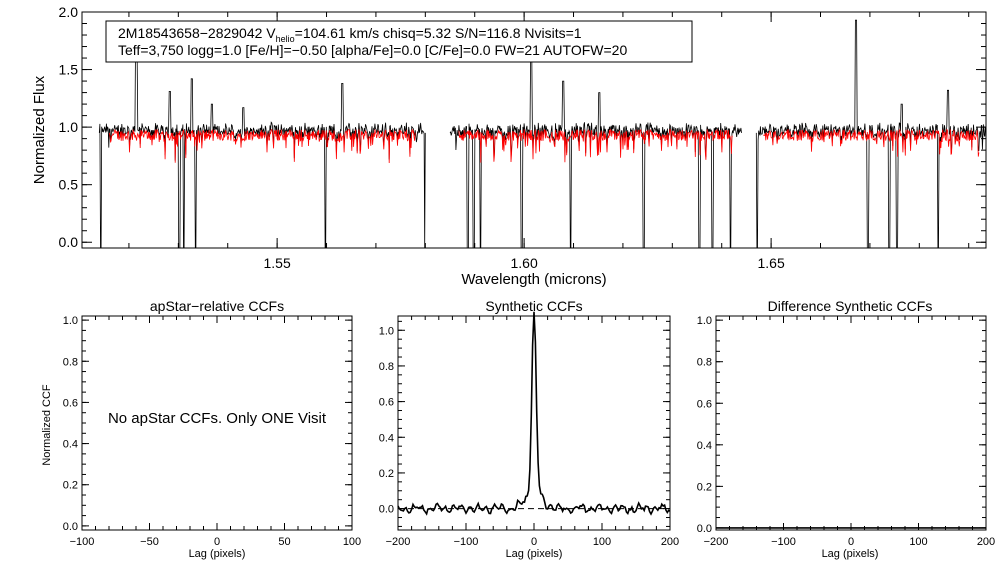 Image resolution: width=1008 pixels, height=576 pixels. What do you see at coordinates (70, 486) in the screenshot?
I see `apstar-ccf-ticks-y-tick-label: 0.2` at bounding box center [70, 486].